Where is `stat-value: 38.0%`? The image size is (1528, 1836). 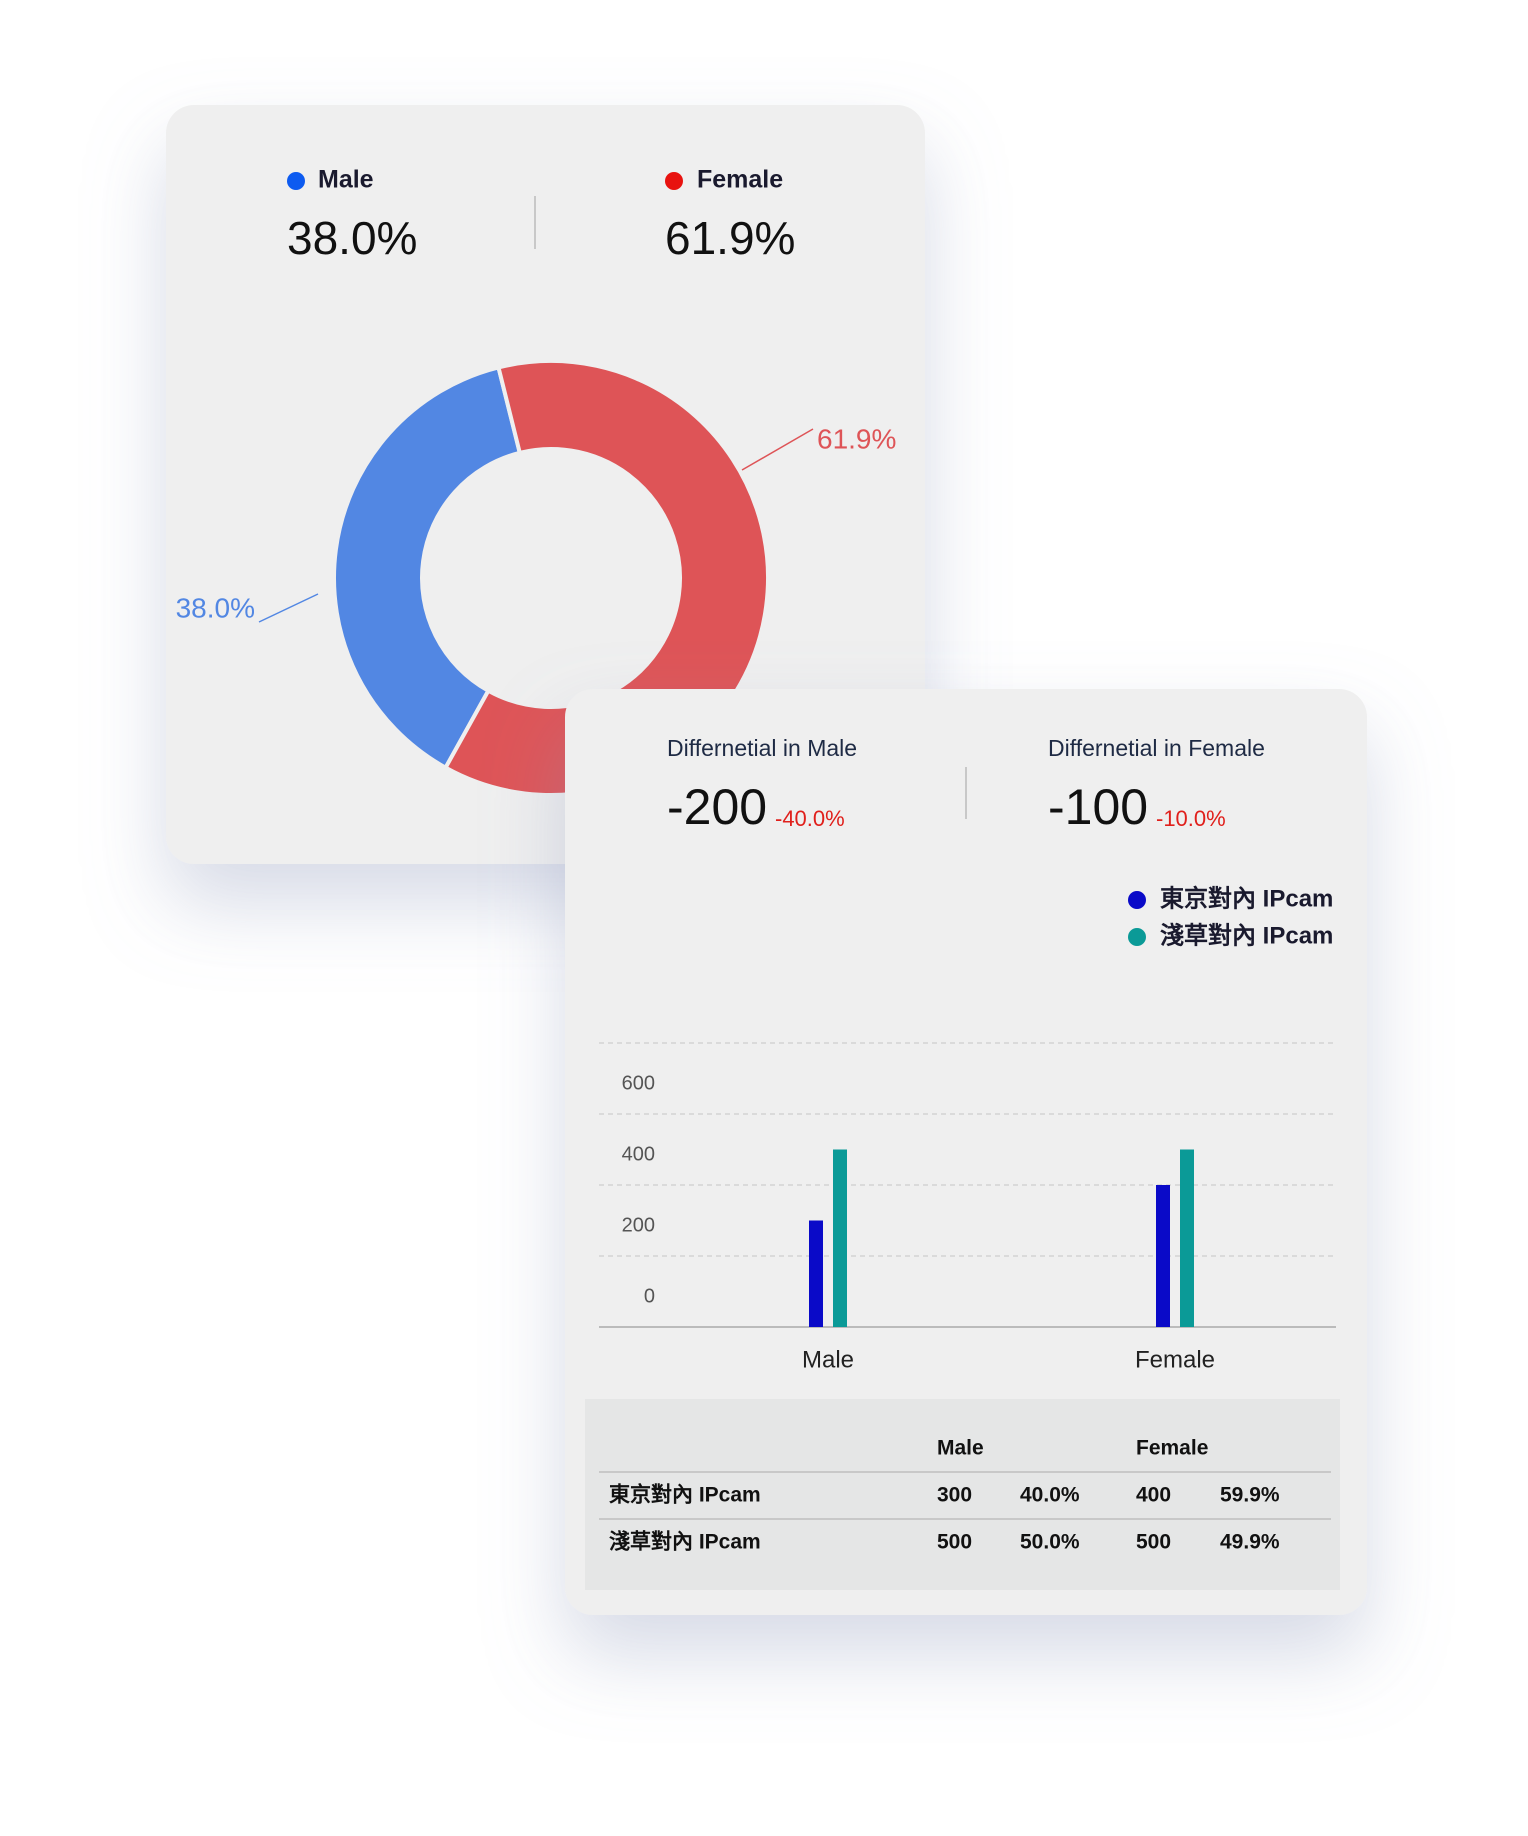 stat-value: 38.0% is located at coordinates (352, 238).